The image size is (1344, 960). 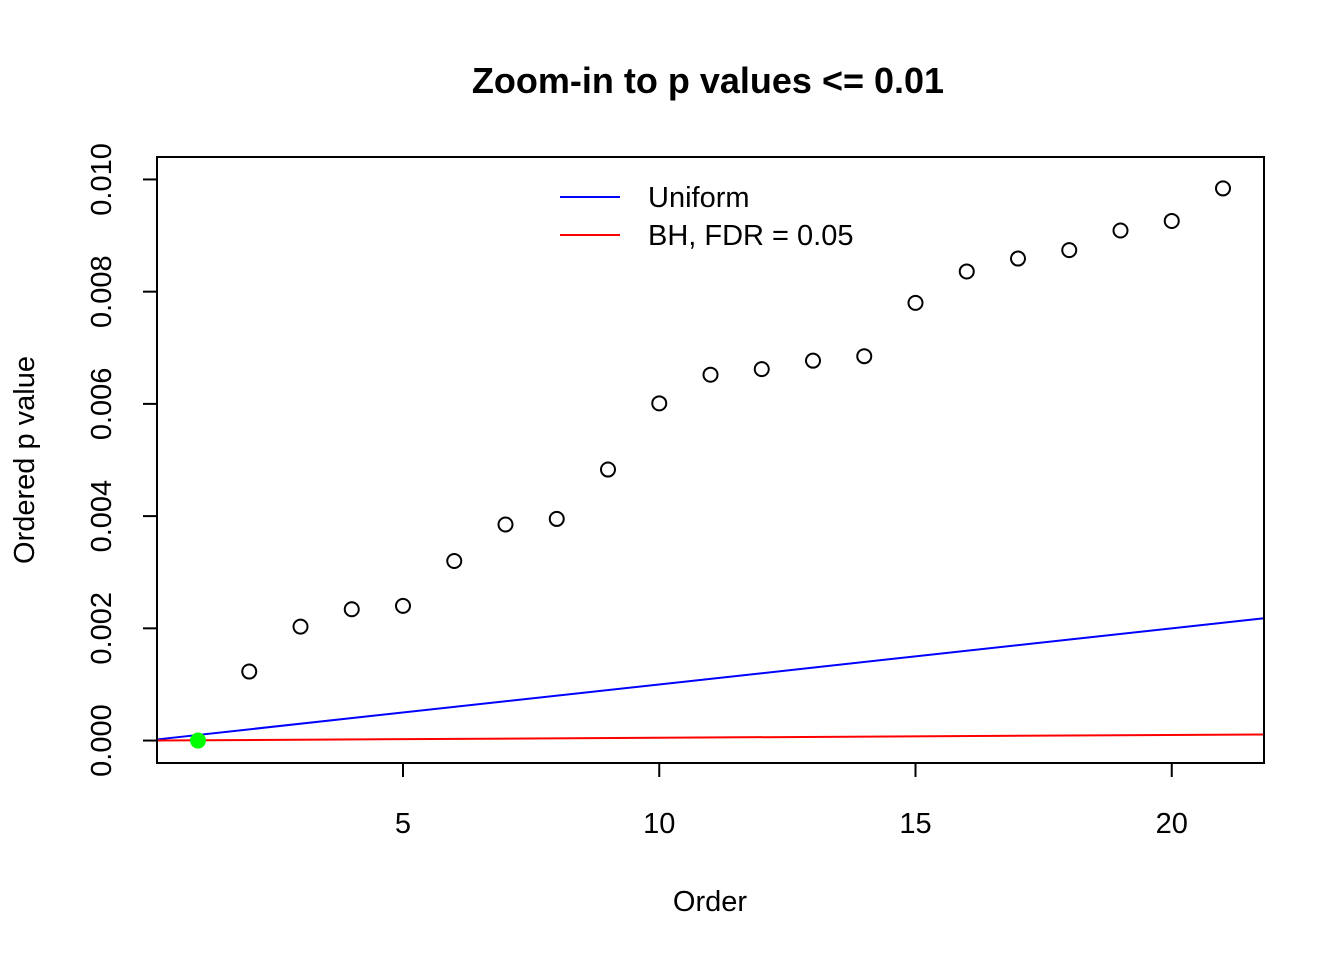 What do you see at coordinates (122, 460) in the screenshot?
I see `y-axis: 0.000 0.002 0.004 0.006 0.008 0.010` at bounding box center [122, 460].